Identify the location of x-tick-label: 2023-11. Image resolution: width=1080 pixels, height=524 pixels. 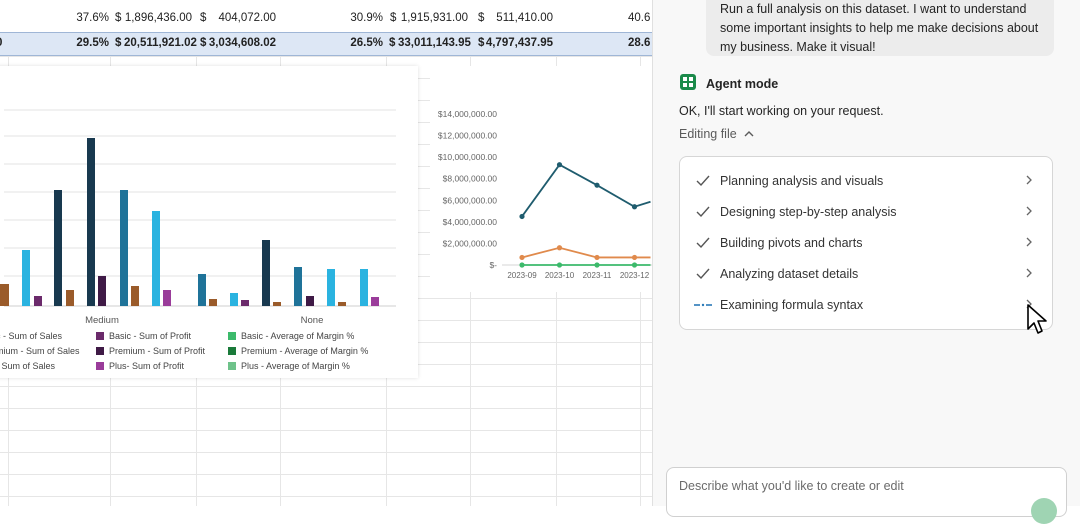
(597, 275).